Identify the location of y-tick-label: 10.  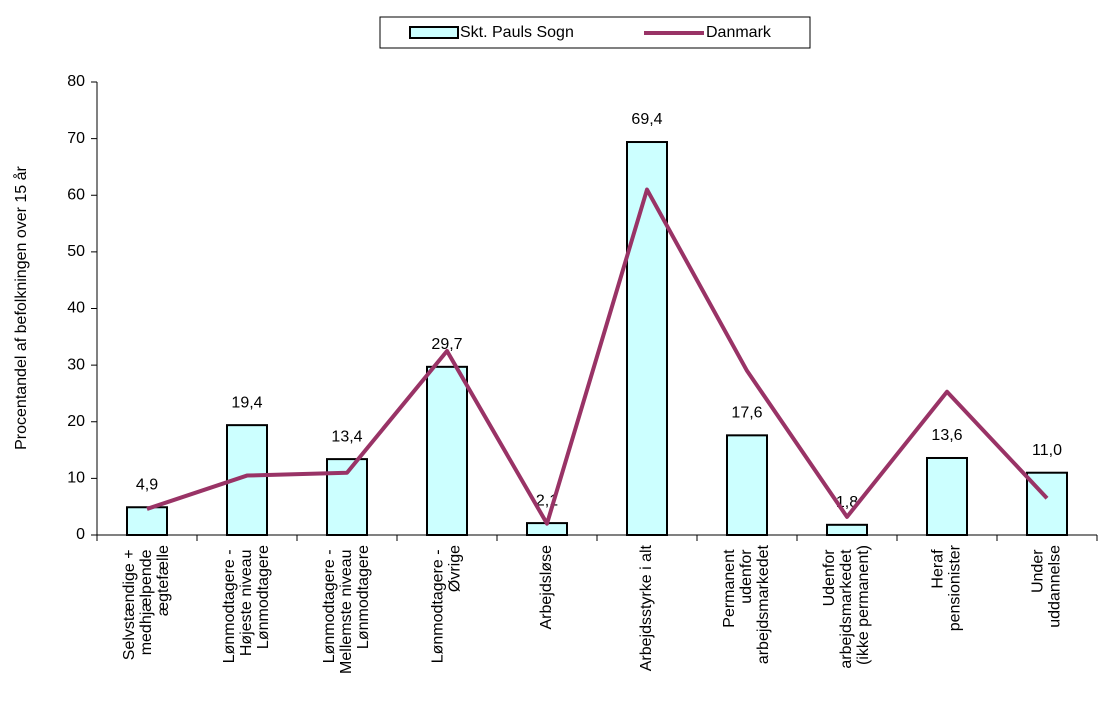
(76, 478).